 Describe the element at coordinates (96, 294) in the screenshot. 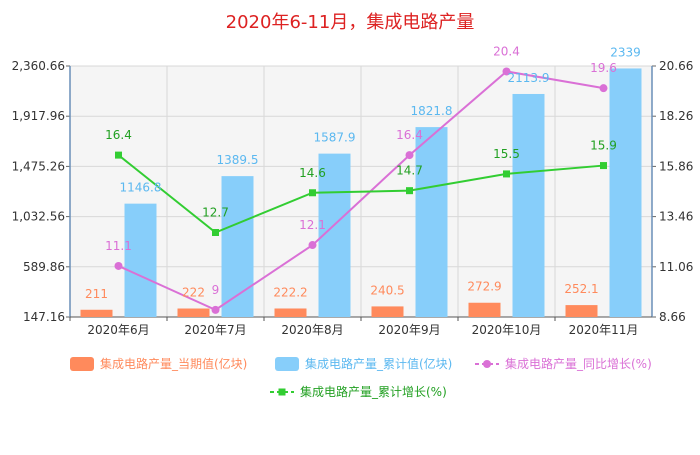

I see `data-label: 211` at that location.